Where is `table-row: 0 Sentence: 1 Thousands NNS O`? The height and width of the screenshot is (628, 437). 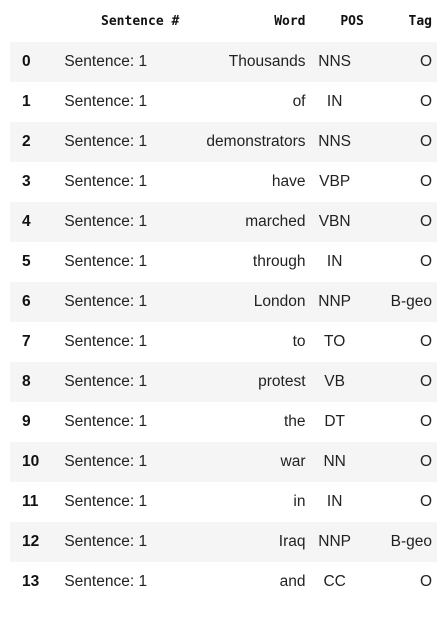 table-row: 0 Sentence: 1 Thousands NNS O is located at coordinates (223, 62).